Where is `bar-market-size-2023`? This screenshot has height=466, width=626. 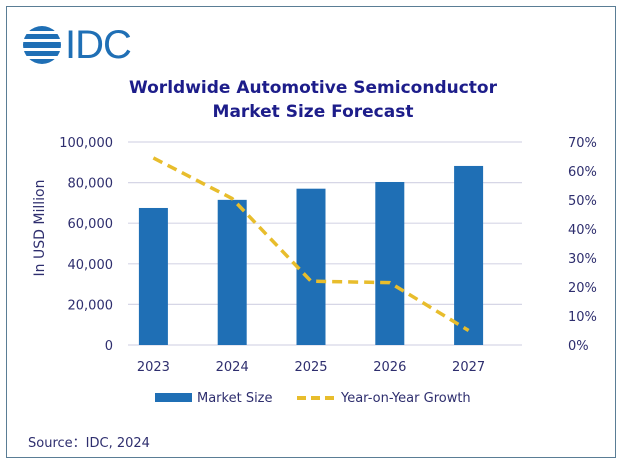
bar-market-size-2023 is located at coordinates (153, 276).